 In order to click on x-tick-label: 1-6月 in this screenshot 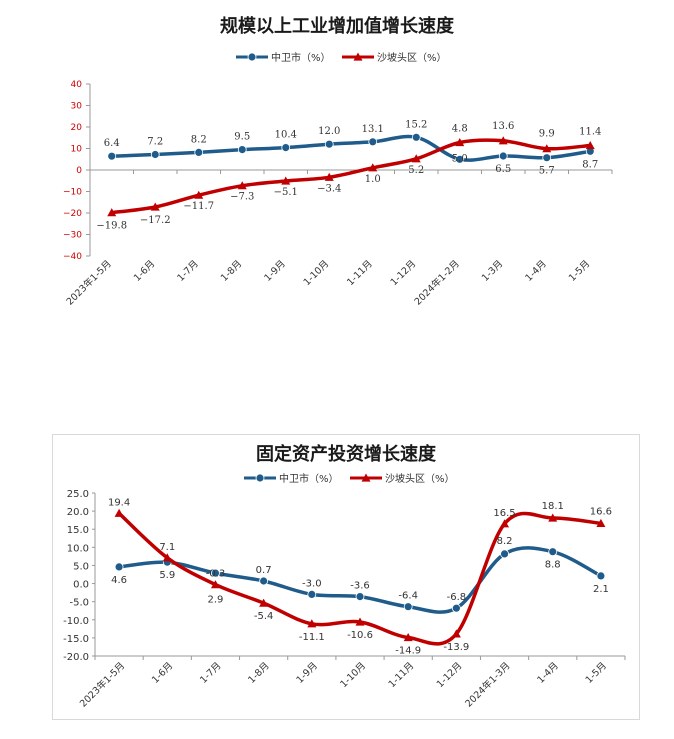, I will do `click(162, 672)`.